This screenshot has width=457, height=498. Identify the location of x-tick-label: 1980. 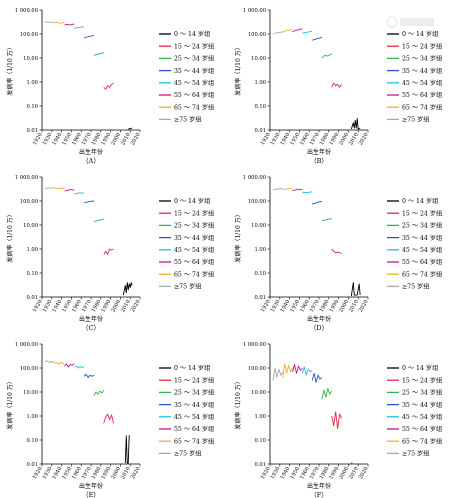
(97, 306).